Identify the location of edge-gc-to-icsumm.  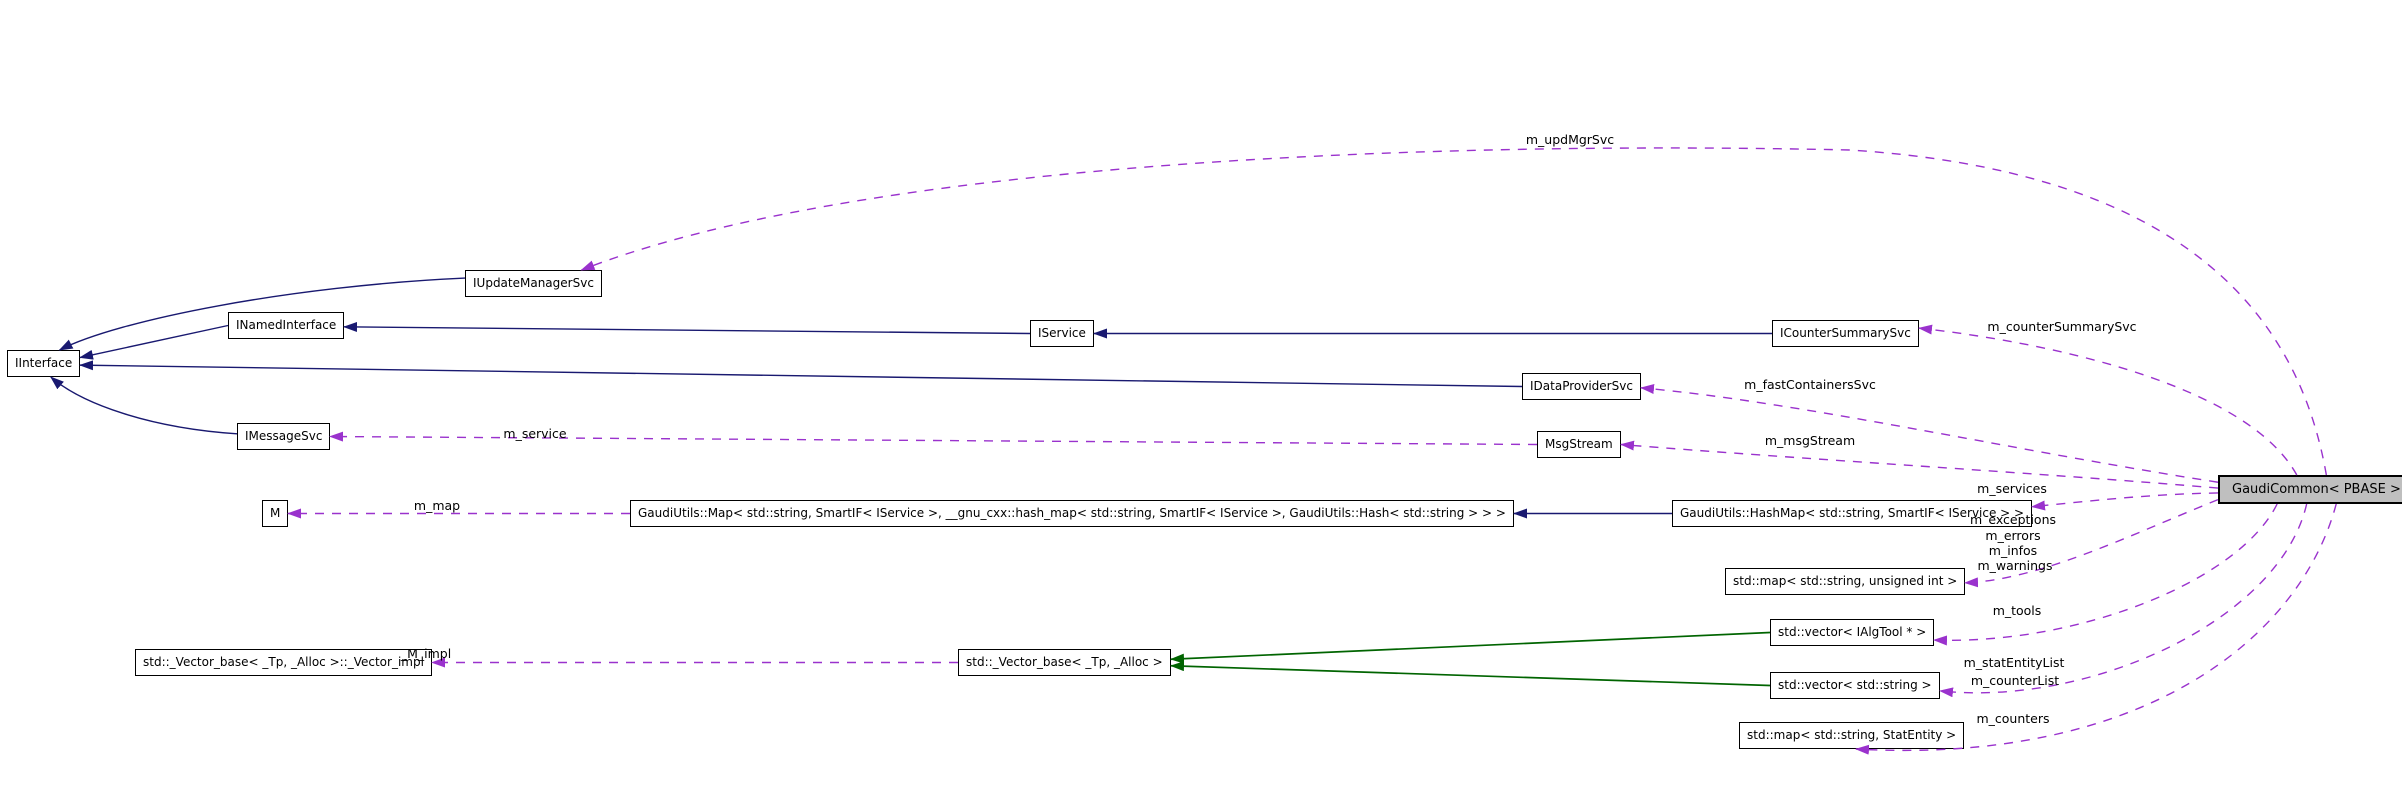
(2108, 400).